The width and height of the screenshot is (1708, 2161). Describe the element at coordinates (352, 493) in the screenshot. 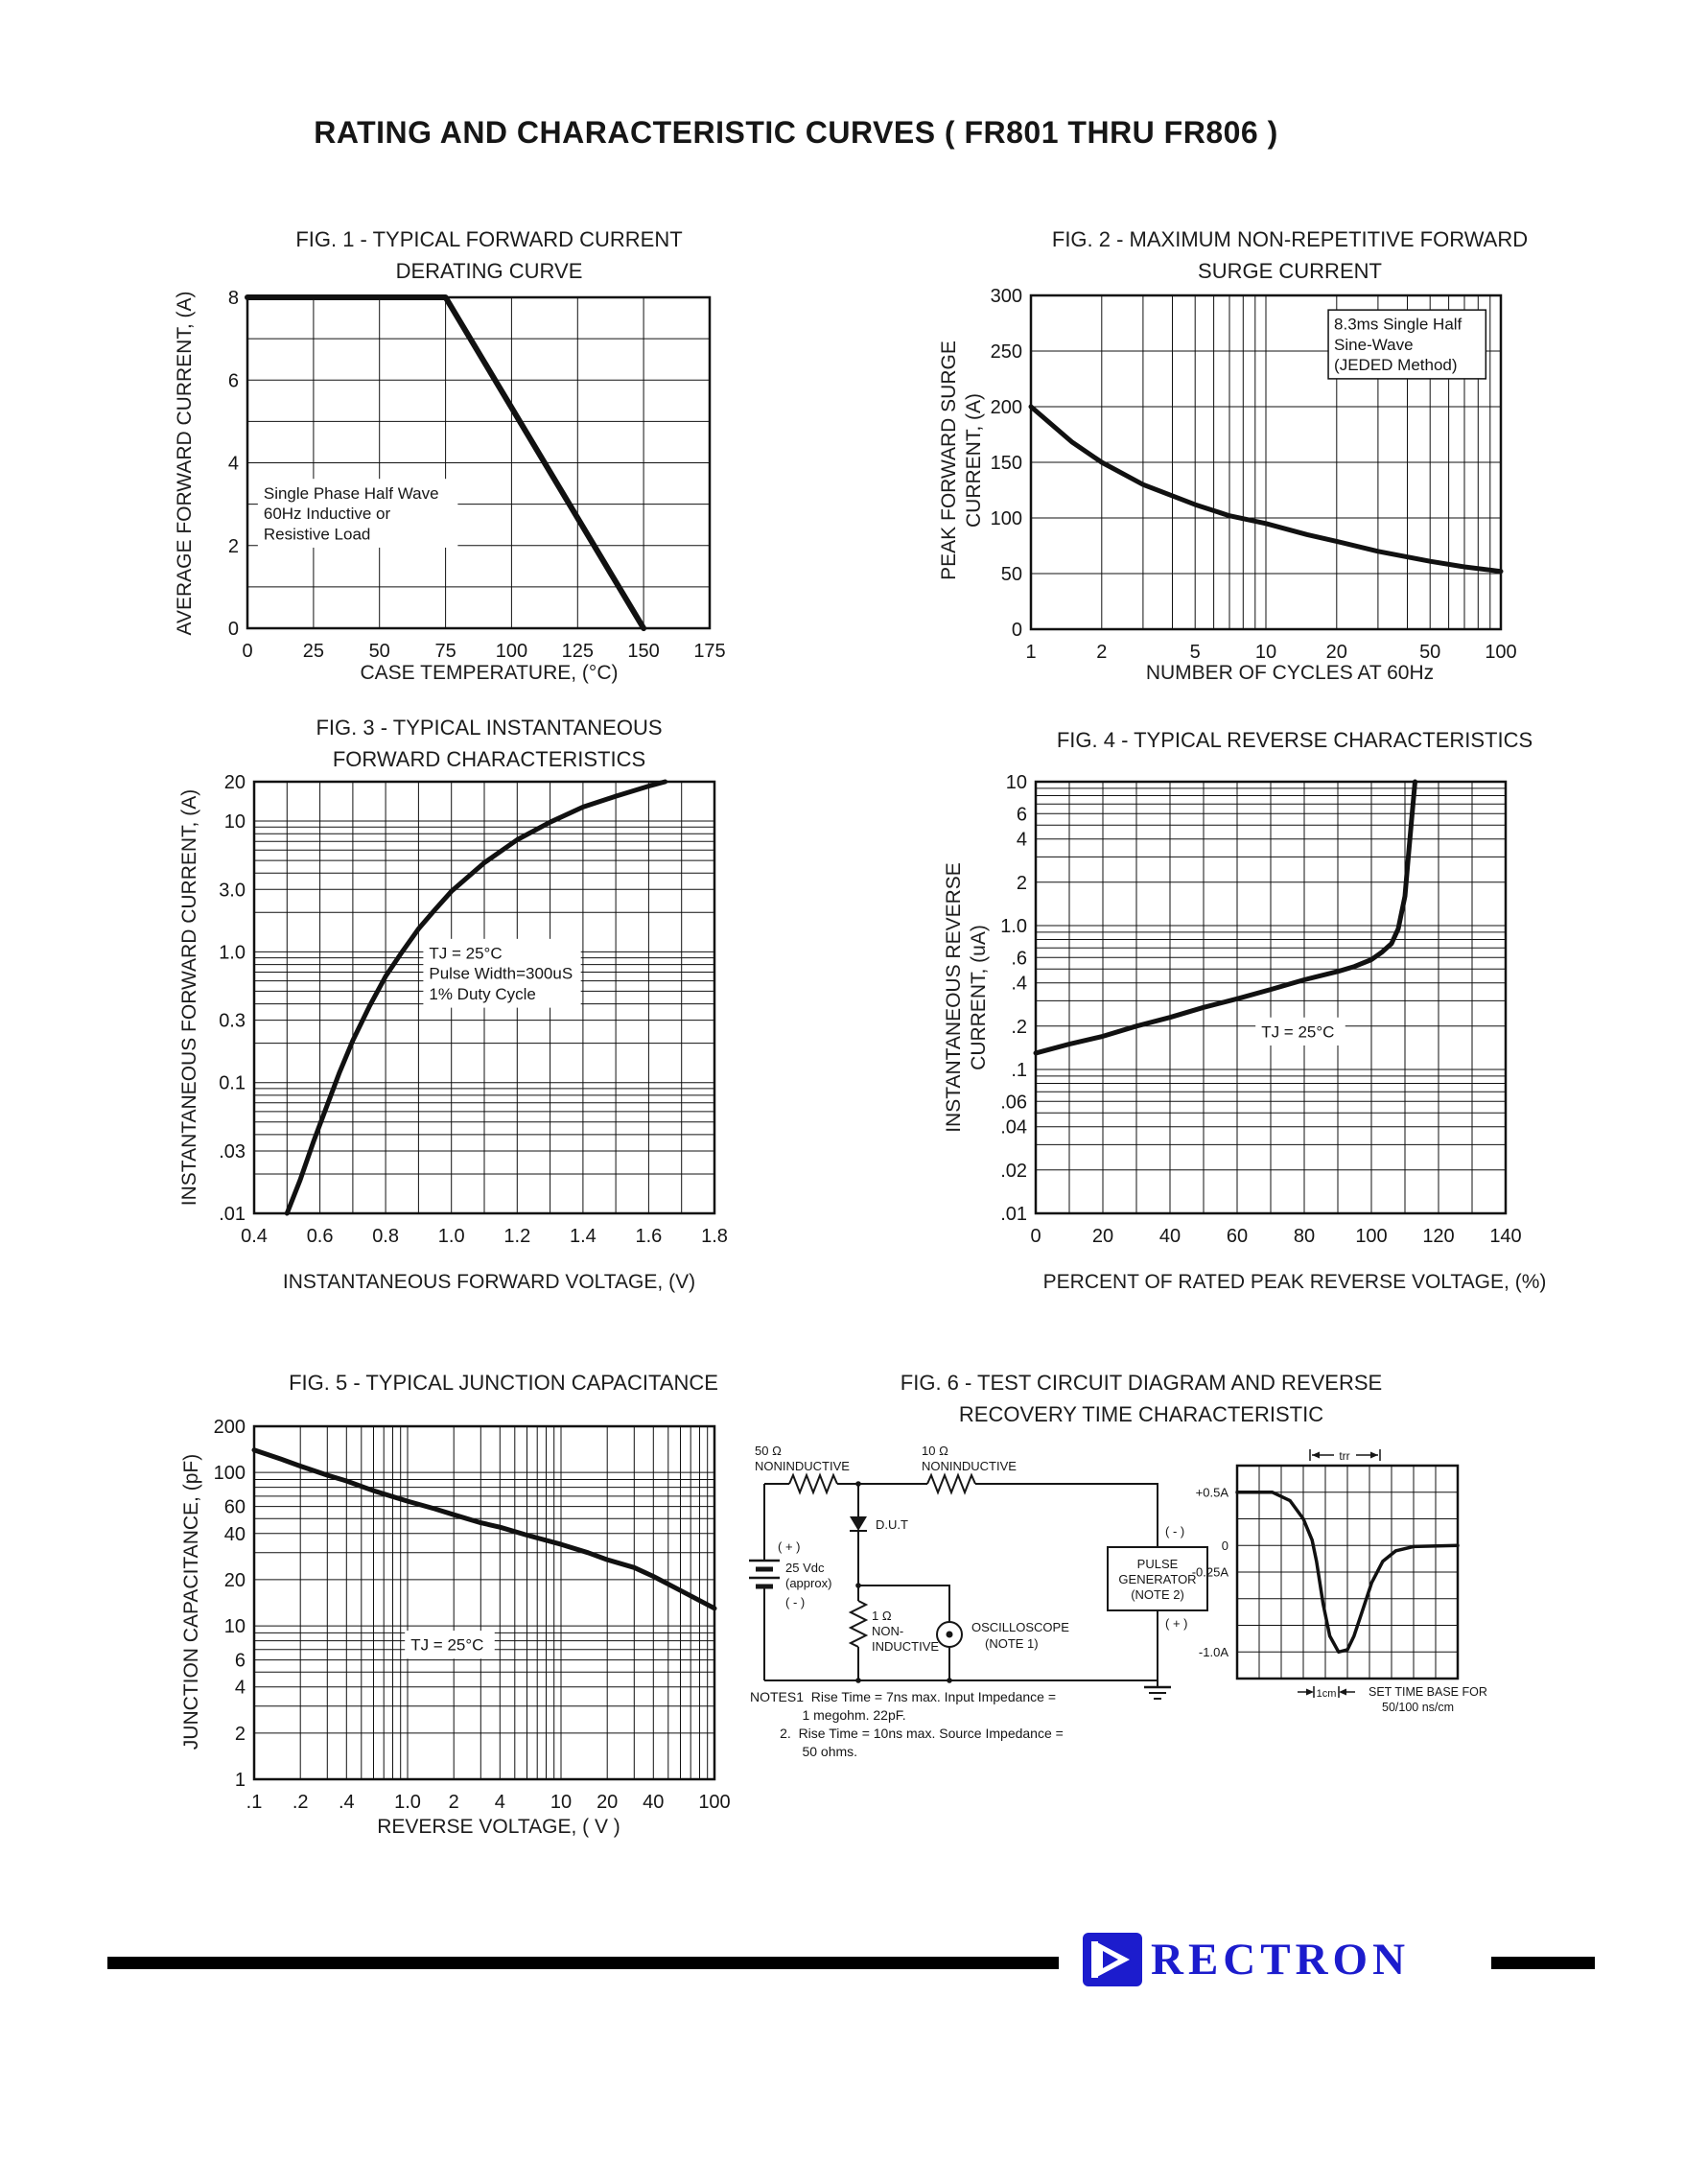

I see `annotation-text: Single Phase Half Wave` at that location.